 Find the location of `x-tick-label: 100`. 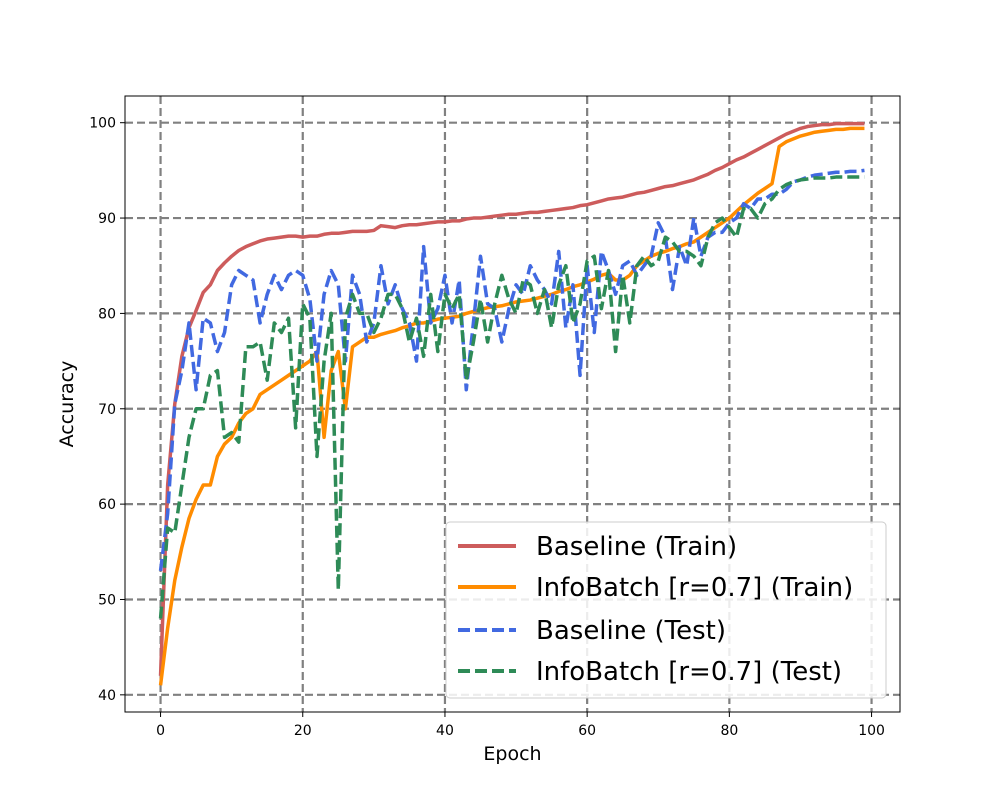

x-tick-label: 100 is located at coordinates (871, 731).